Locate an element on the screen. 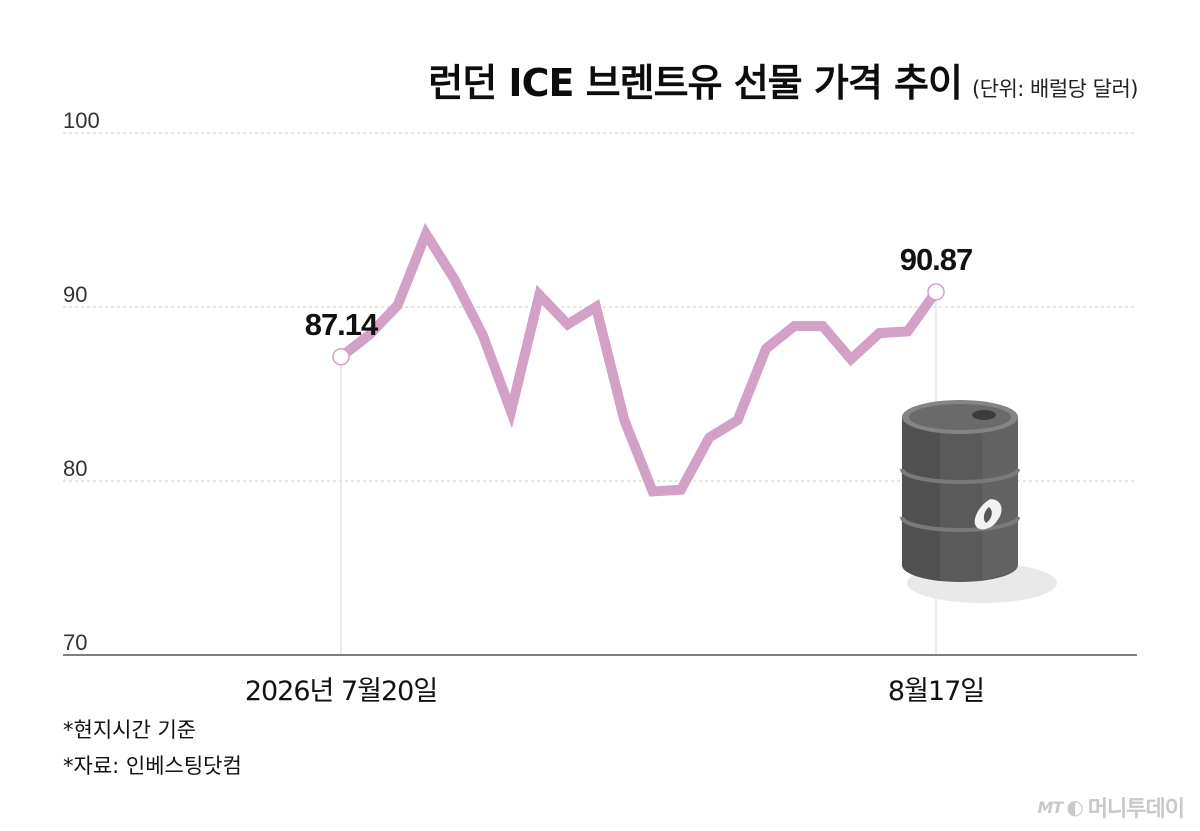  x-axis-labels: 2026년 7월20일 8월17일 is located at coordinates (615, 691).